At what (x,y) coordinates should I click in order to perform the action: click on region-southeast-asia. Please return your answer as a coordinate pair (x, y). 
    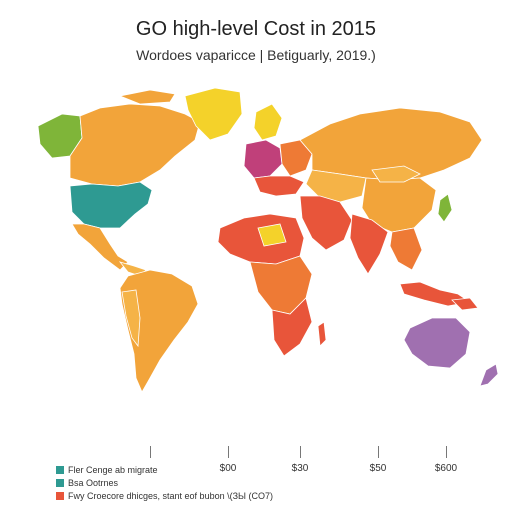
    Looking at the image, I should click on (406, 249).